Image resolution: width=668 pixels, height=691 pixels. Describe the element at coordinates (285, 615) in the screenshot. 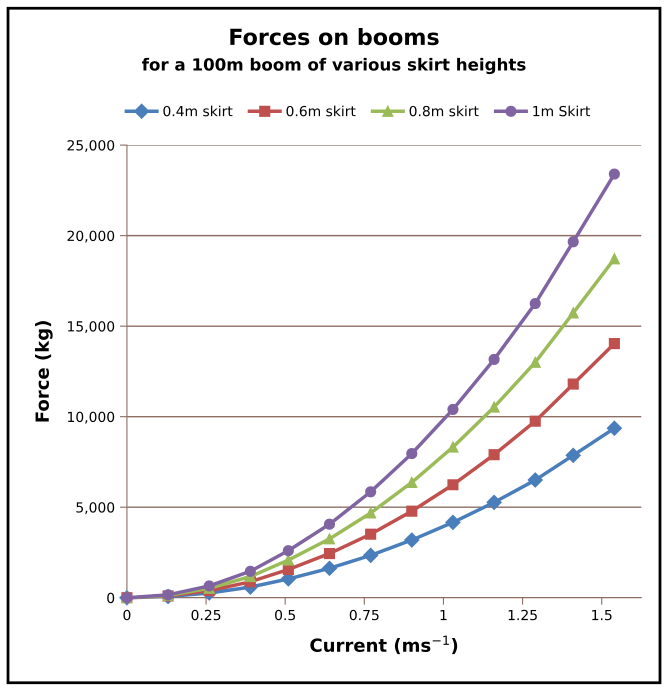

I see `x-tick-label: 0.5` at that location.